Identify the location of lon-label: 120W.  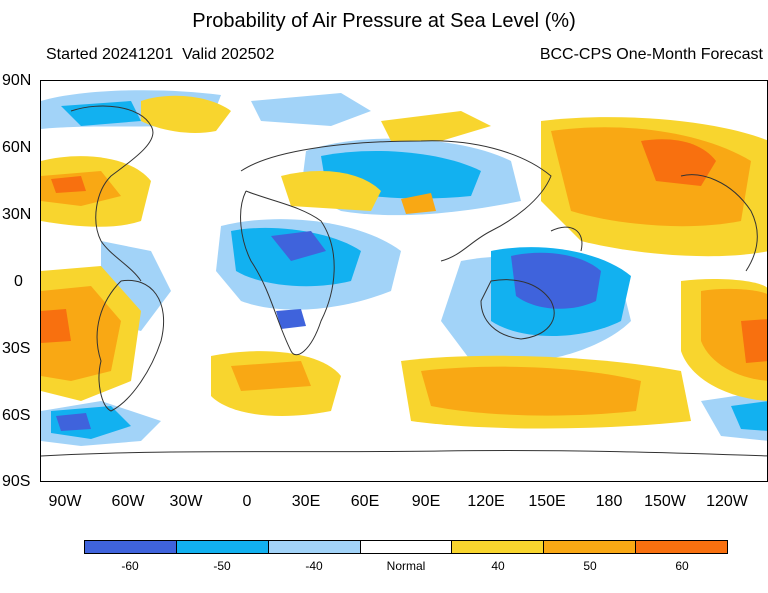
(727, 501).